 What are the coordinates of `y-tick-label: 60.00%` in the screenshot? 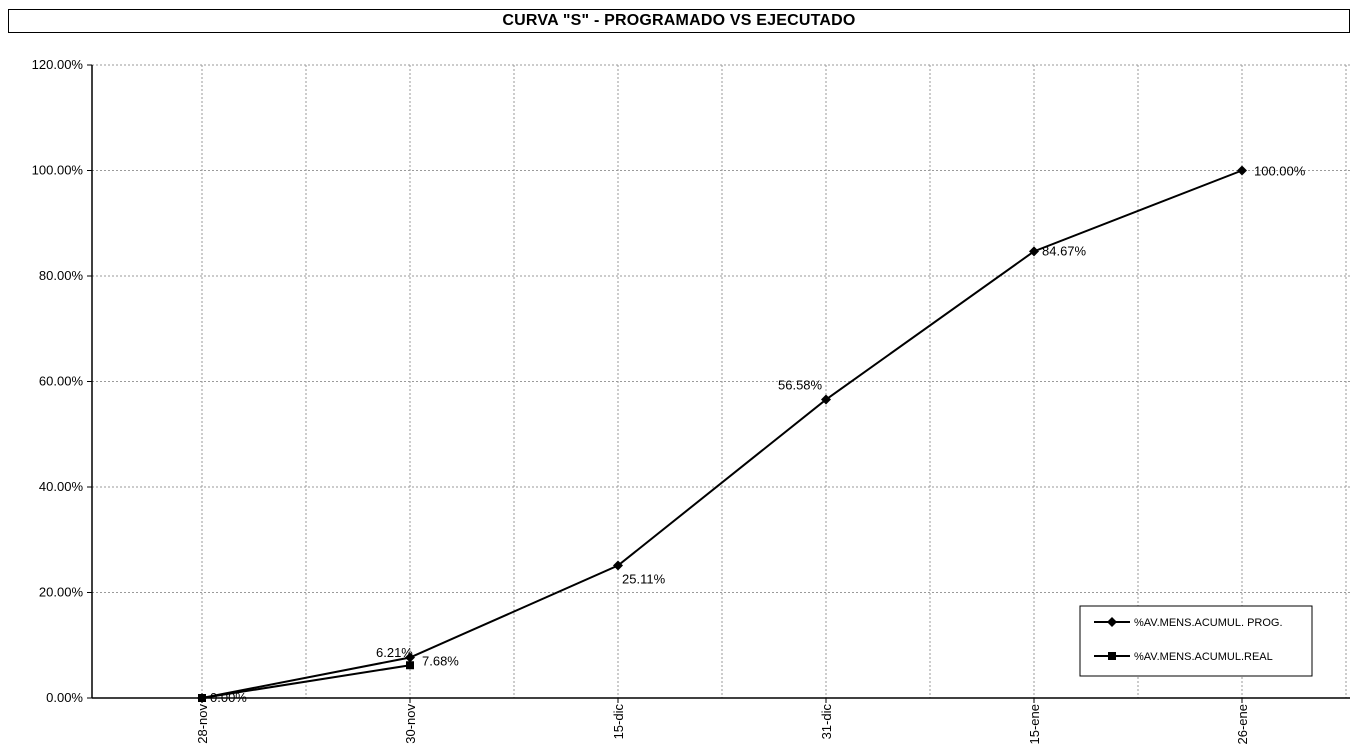 It's located at (61, 381).